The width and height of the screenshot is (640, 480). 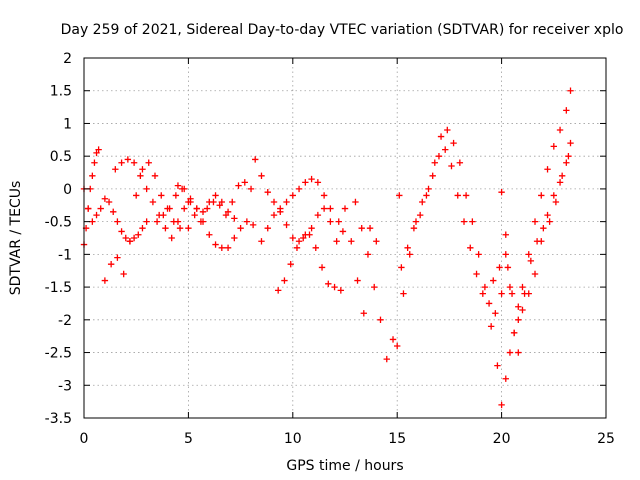 What do you see at coordinates (606, 439) in the screenshot?
I see `x-tick-label: 25` at bounding box center [606, 439].